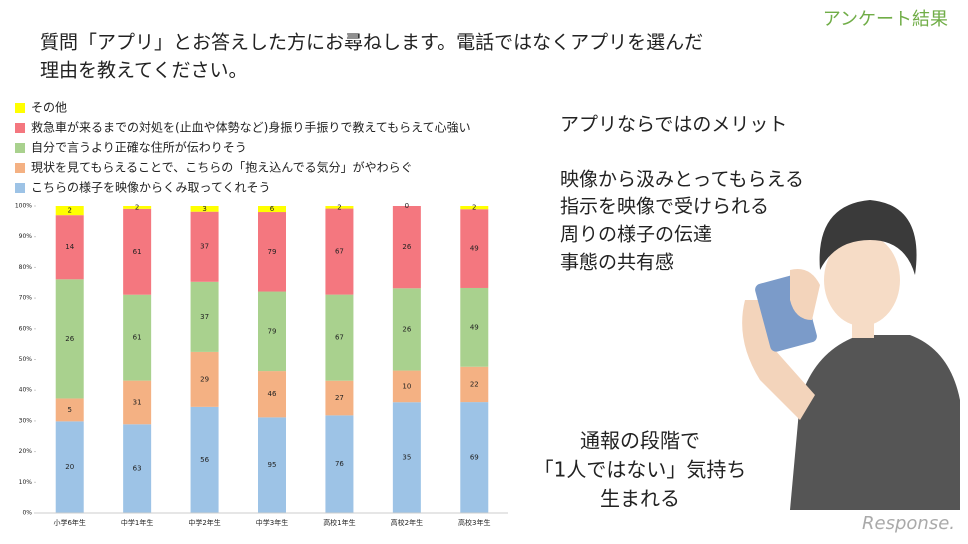  What do you see at coordinates (673, 125) in the screenshot?
I see `merit-title: アプリならではのメリット` at bounding box center [673, 125].